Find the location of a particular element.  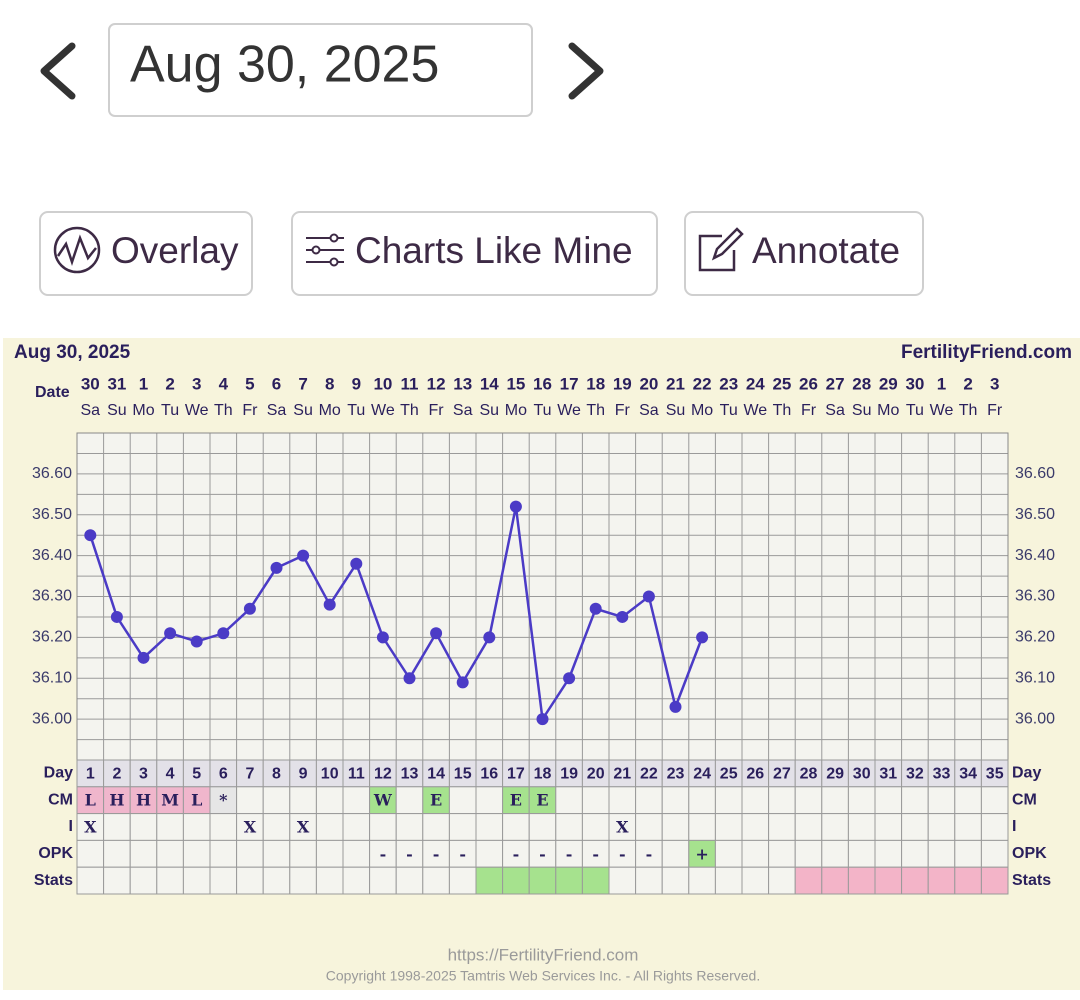

cm-entry: W is located at coordinates (383, 800).